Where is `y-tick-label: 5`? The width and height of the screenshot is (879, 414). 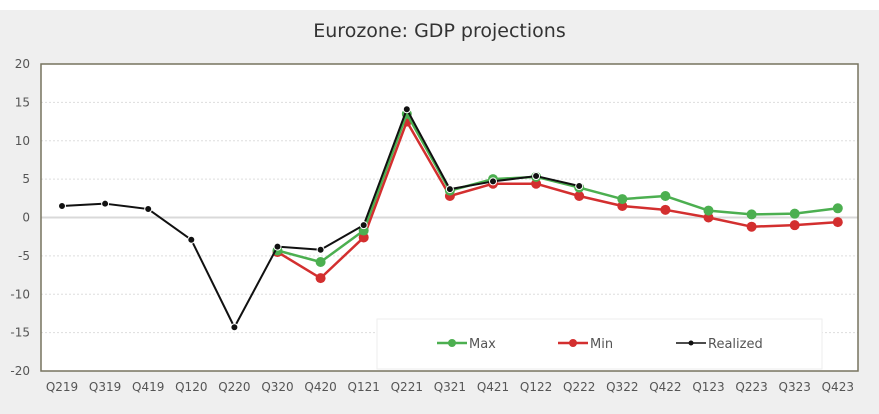
y-tick-label: 5 is located at coordinates (26, 179).